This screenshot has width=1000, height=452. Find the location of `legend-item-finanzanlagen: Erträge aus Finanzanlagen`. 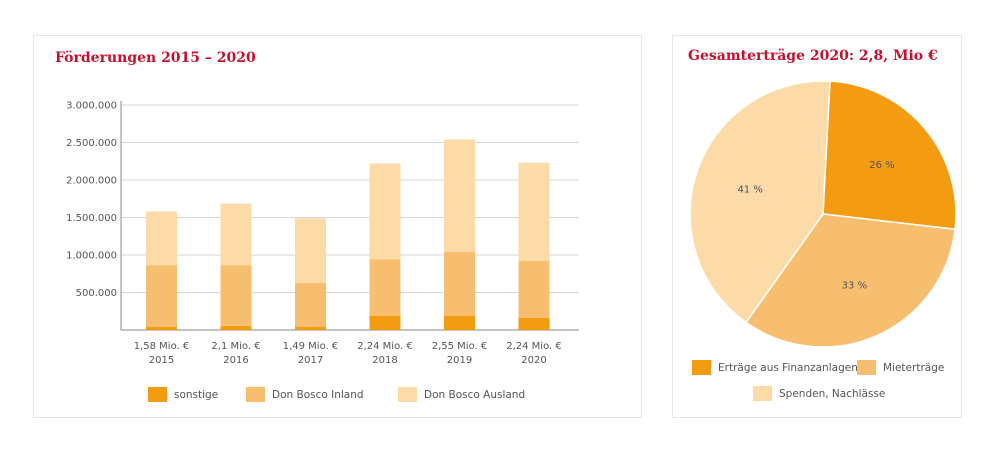

legend-item-finanzanlagen: Erträge aus Finanzanlagen is located at coordinates (775, 367).